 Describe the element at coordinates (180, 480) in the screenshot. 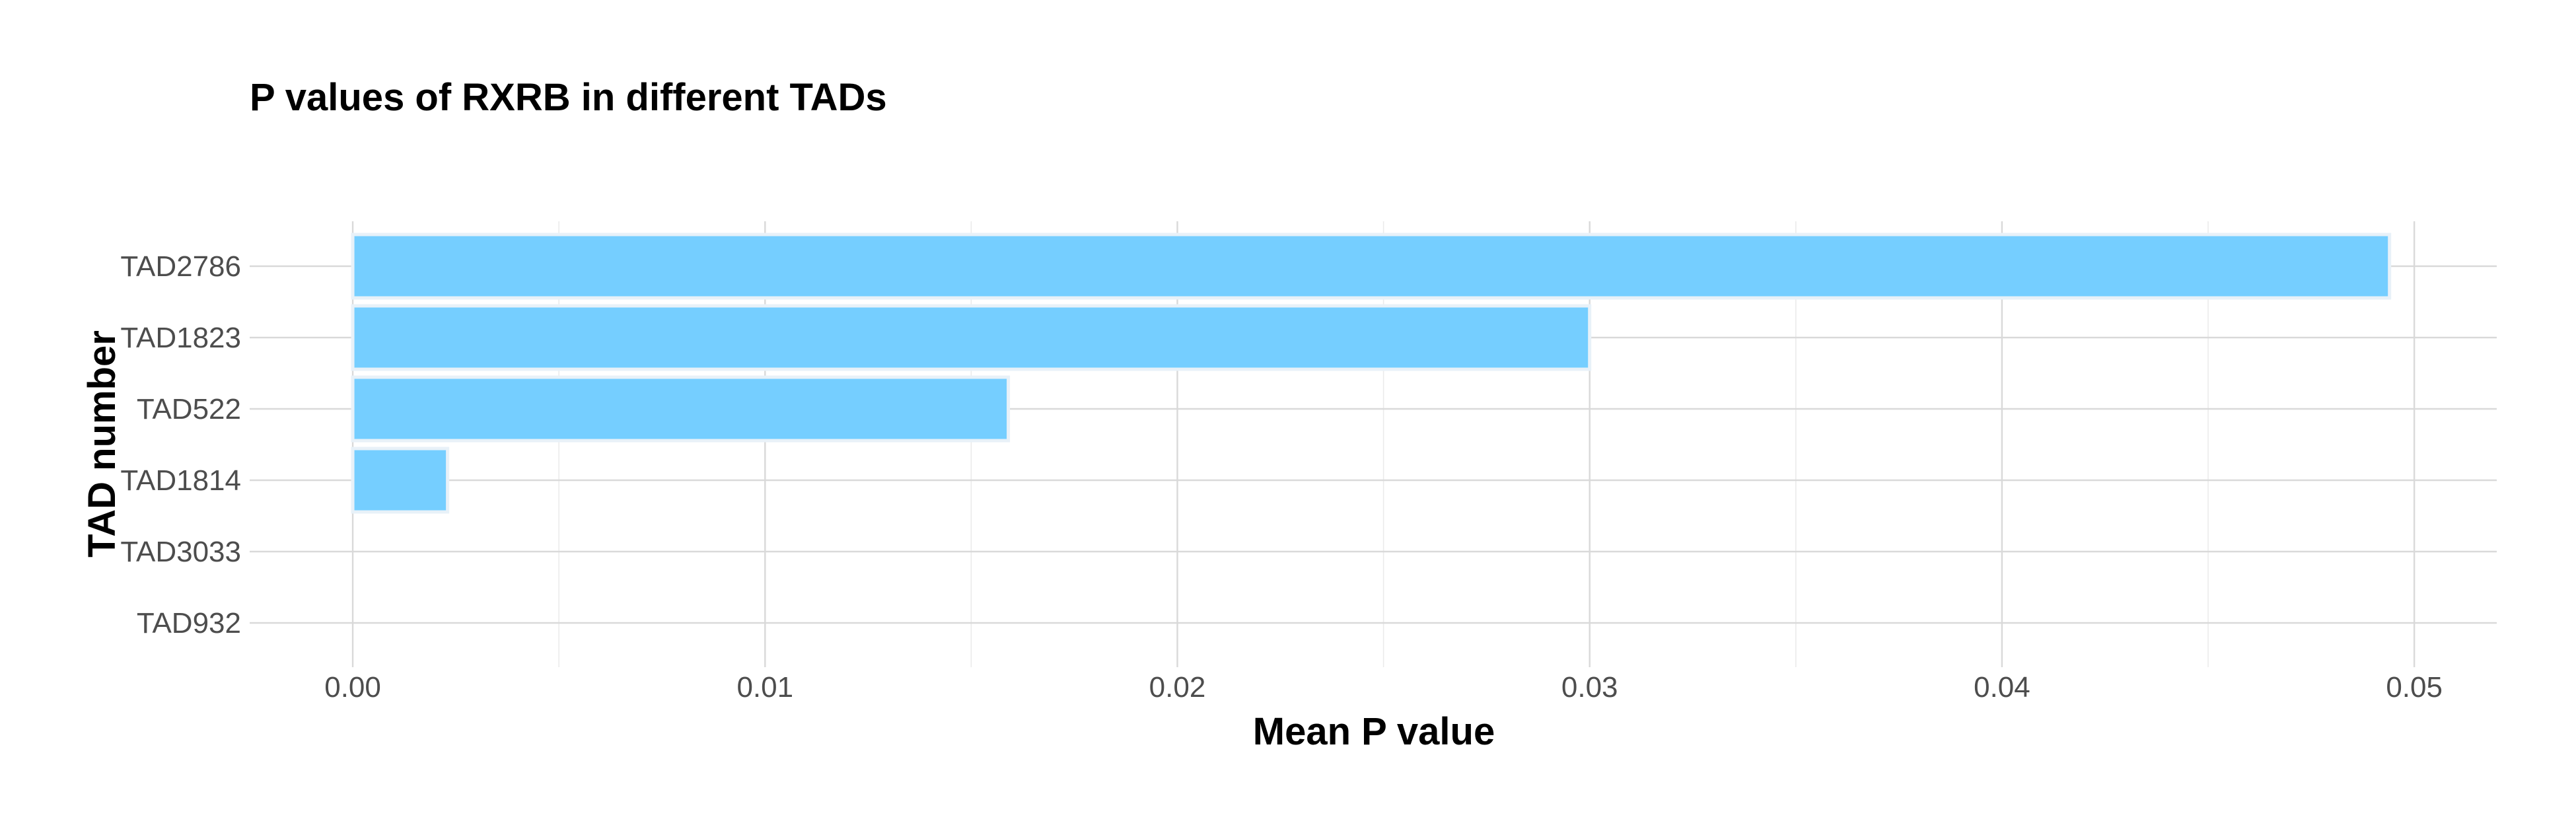

I see `y-tick-label: TAD1814` at that location.